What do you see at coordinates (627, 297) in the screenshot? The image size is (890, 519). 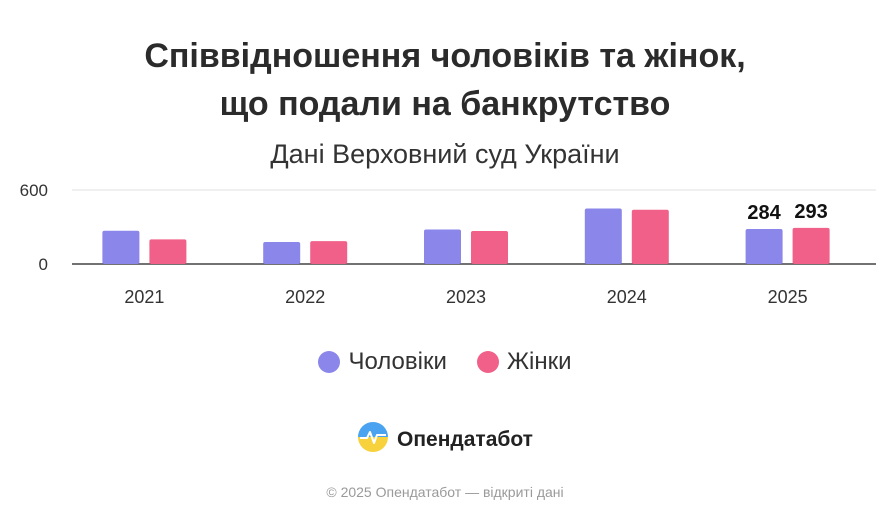 I see `x-tick-label: 2024` at bounding box center [627, 297].